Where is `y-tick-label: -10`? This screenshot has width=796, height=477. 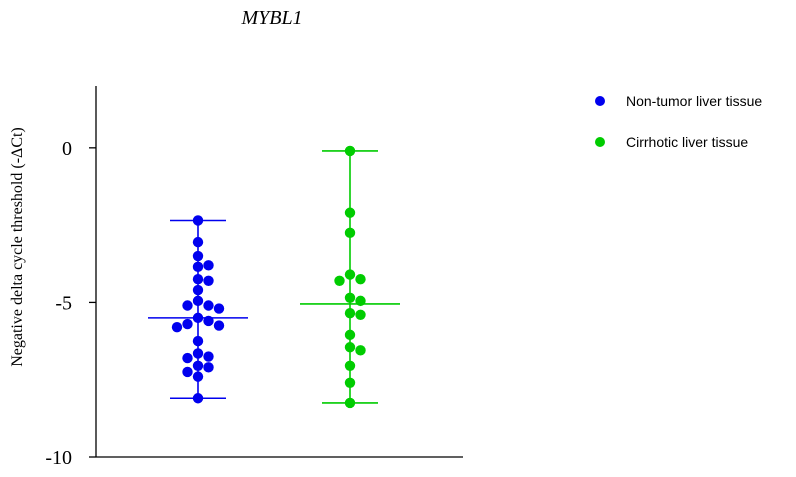
y-tick-label: -10 is located at coordinates (58, 458).